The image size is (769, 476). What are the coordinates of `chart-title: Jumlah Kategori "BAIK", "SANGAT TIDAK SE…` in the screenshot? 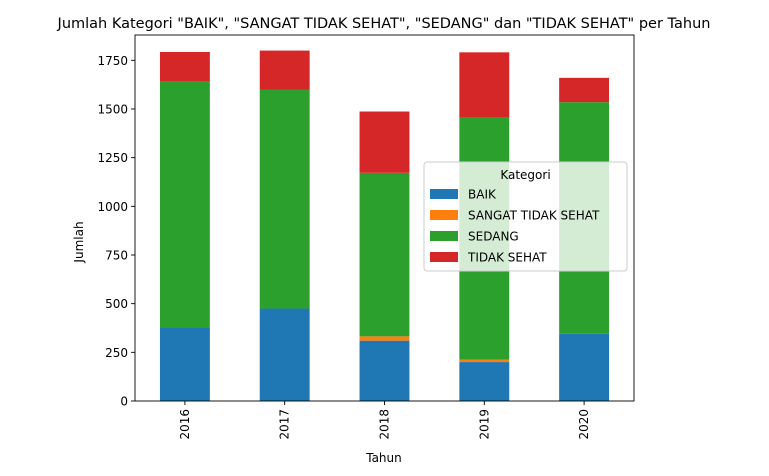 It's located at (384, 24).